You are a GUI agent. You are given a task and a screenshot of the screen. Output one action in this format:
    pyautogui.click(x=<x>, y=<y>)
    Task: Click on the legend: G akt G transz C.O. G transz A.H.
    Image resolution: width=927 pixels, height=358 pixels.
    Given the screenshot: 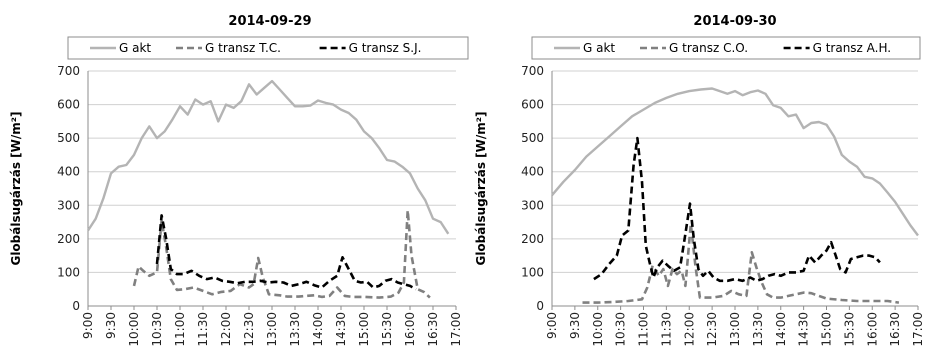 What is the action you would take?
    pyautogui.click(x=722, y=48)
    